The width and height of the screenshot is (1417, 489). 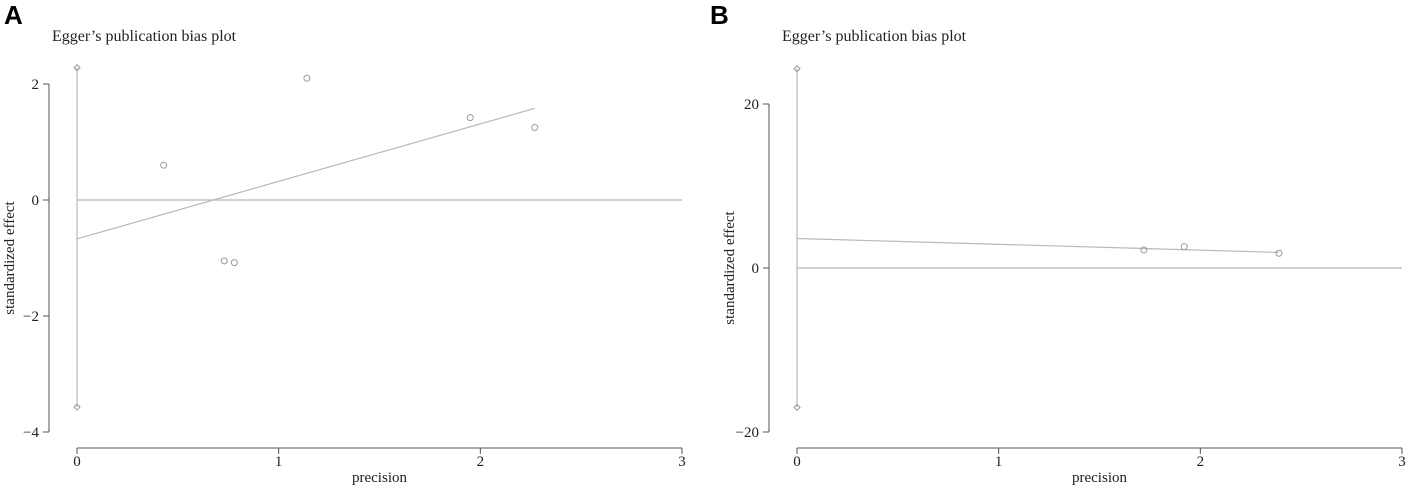 I want to click on panel-a-y-tick-label: −4, so click(x=31, y=433).